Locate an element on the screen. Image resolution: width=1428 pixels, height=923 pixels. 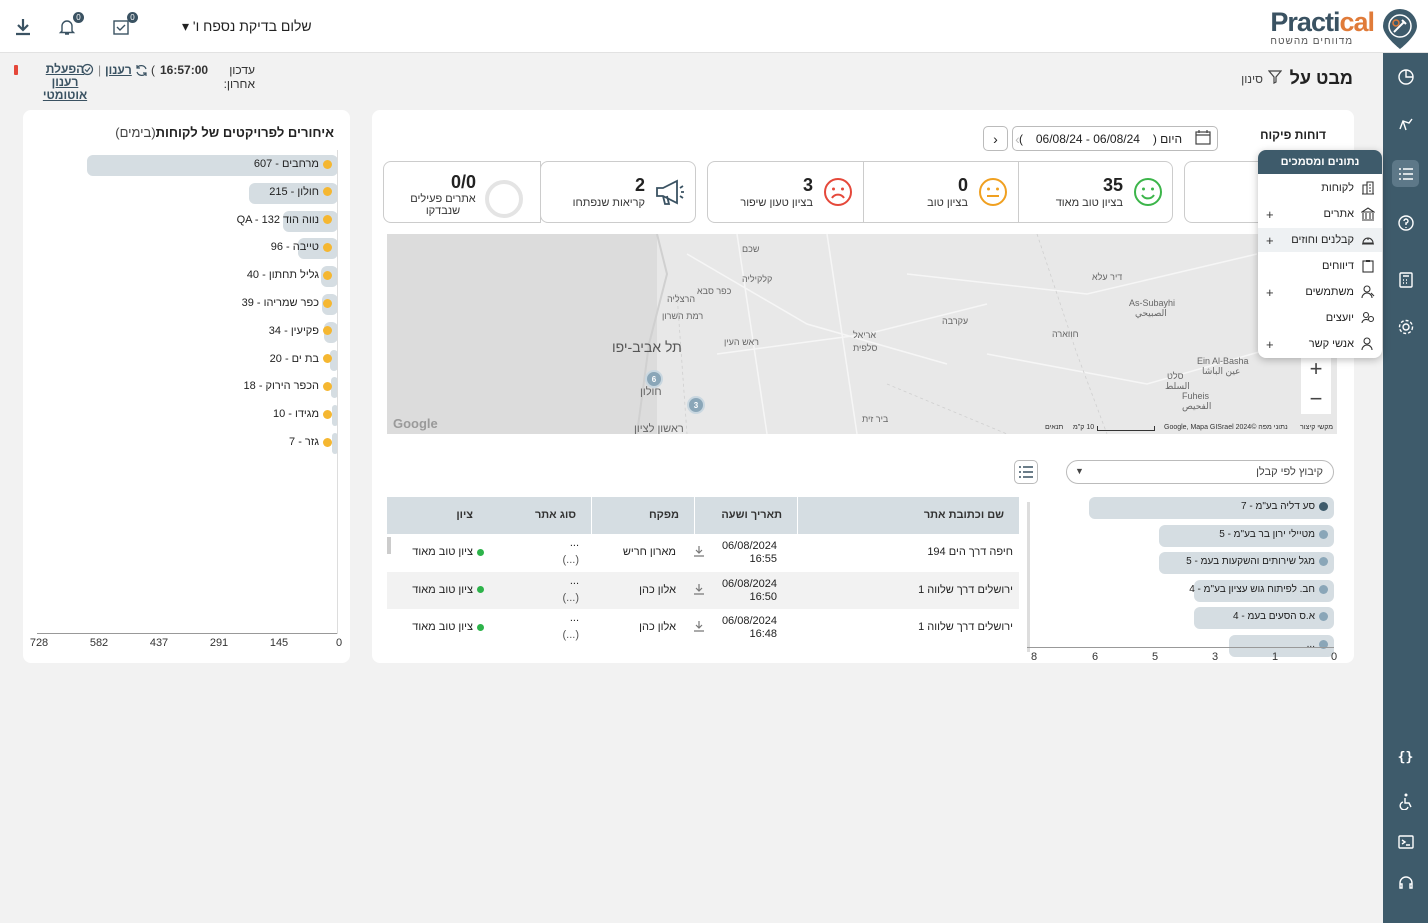
kpi-calls-box: 2 קריאות שנפתחו is located at coordinates (618, 192).